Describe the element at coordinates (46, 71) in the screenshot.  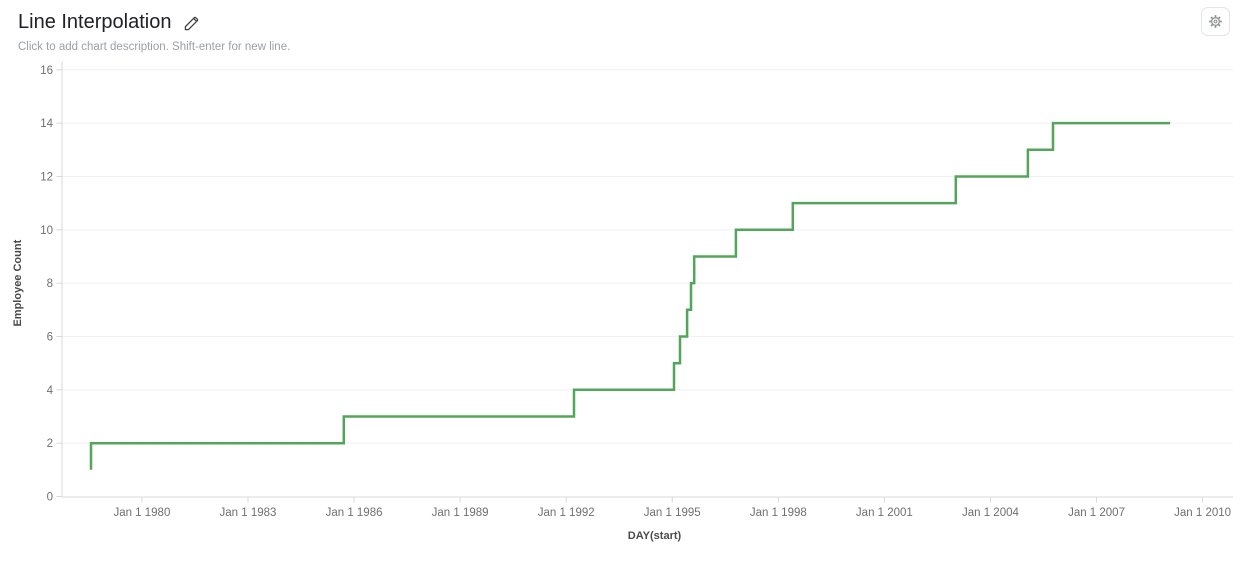
I see `y-tick-label: 16` at that location.